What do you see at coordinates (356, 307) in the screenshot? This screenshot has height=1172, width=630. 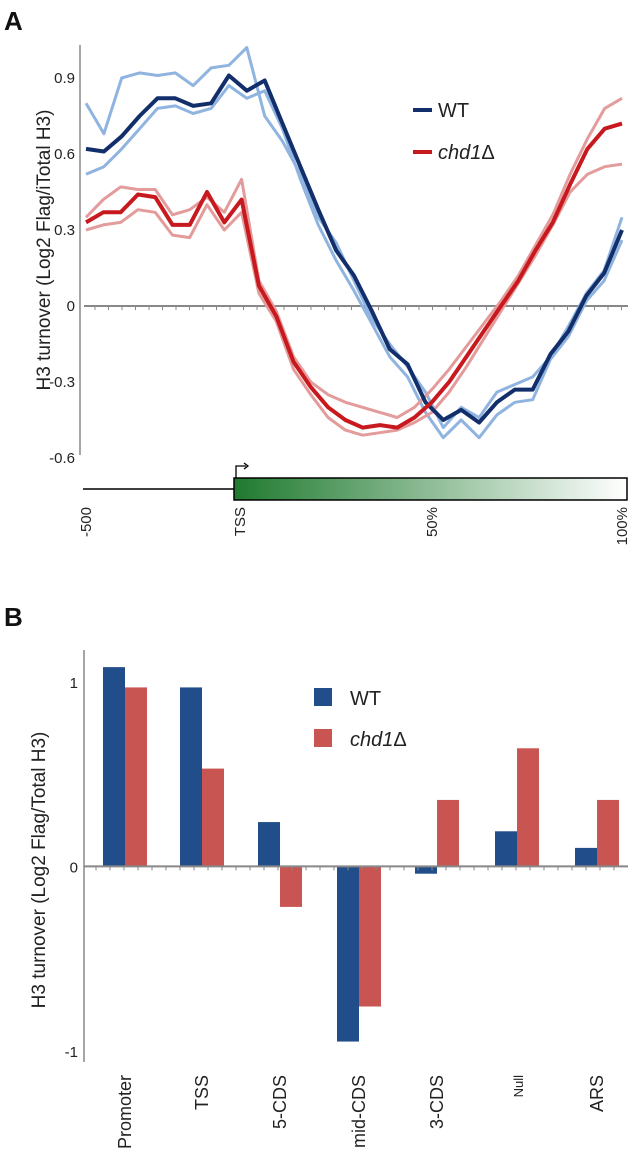 I see `panel-a-zero-line` at bounding box center [356, 307].